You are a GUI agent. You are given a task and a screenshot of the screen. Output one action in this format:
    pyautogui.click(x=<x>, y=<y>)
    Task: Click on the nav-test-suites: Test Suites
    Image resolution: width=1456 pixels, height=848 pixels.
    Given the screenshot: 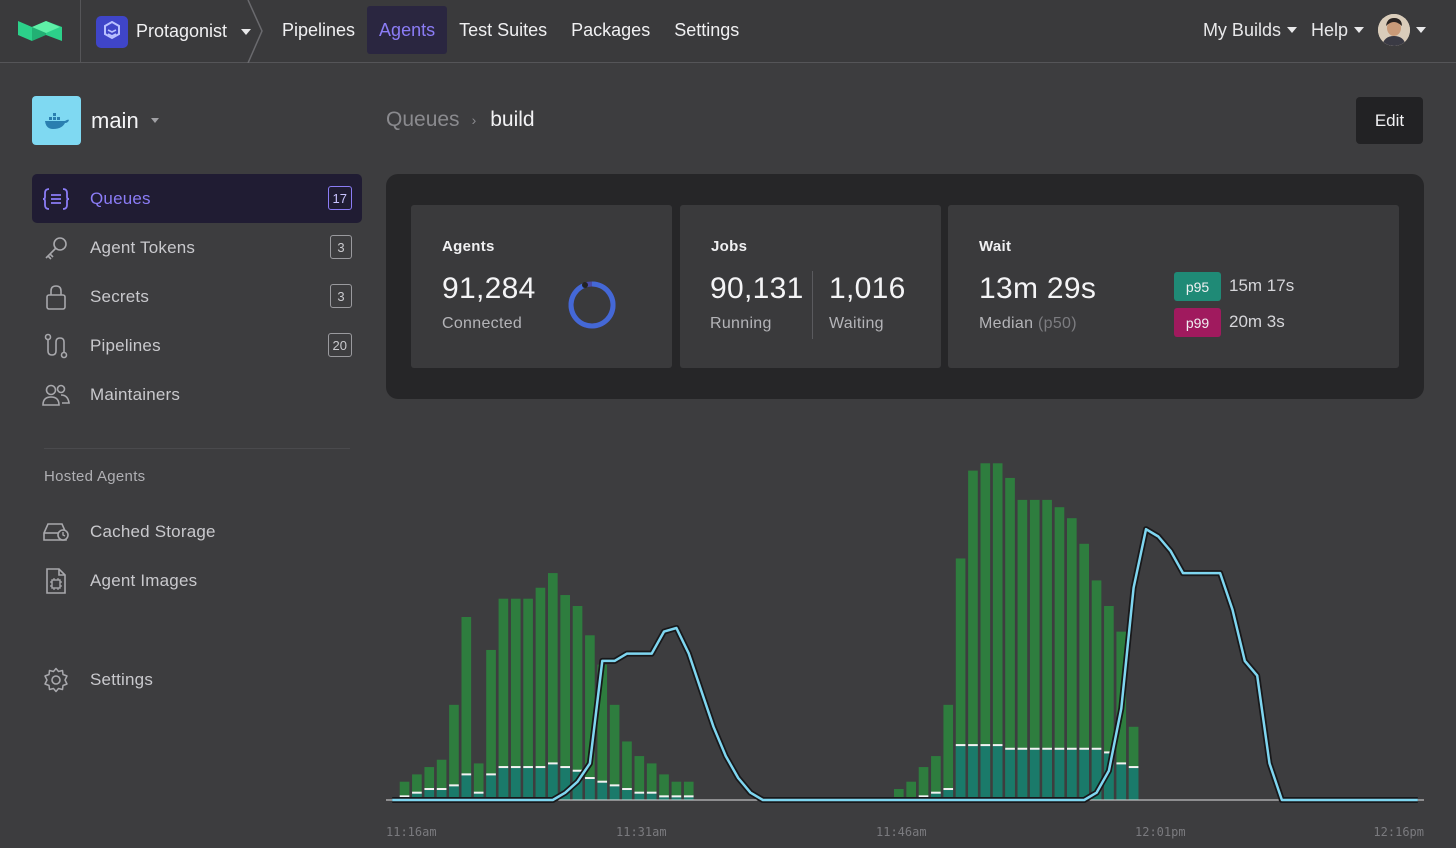 What is the action you would take?
    pyautogui.click(x=503, y=30)
    